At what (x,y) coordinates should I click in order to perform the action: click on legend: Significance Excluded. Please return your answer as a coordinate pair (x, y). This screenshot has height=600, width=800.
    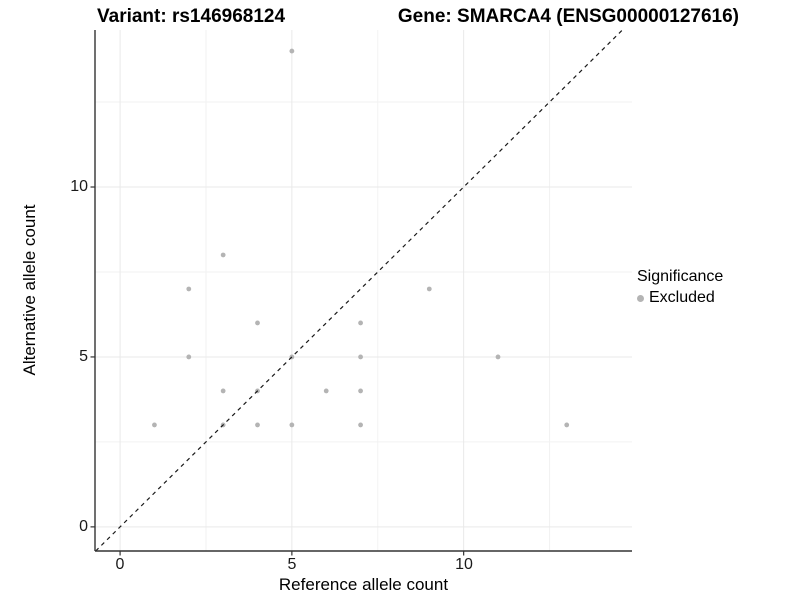
    Looking at the image, I should click on (680, 287).